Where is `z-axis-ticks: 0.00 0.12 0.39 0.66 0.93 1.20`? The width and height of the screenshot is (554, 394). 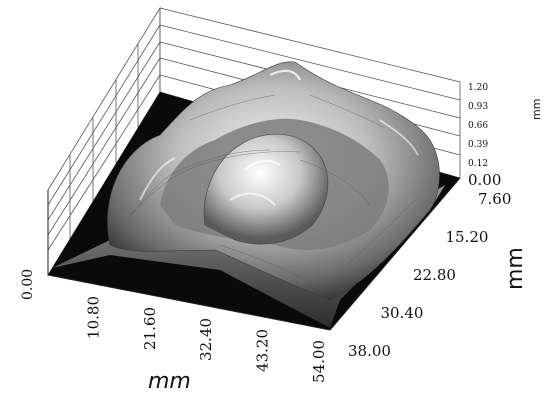
z-axis-ticks: 0.00 0.12 0.39 0.66 0.93 1.20 is located at coordinates (484, 136).